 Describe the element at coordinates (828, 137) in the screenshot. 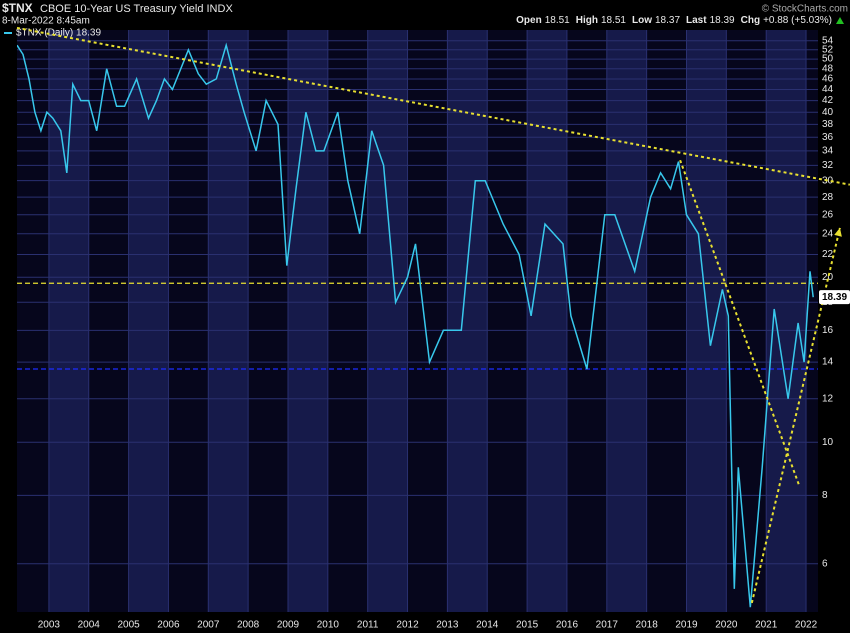

I see `y-tick-label: 36` at that location.